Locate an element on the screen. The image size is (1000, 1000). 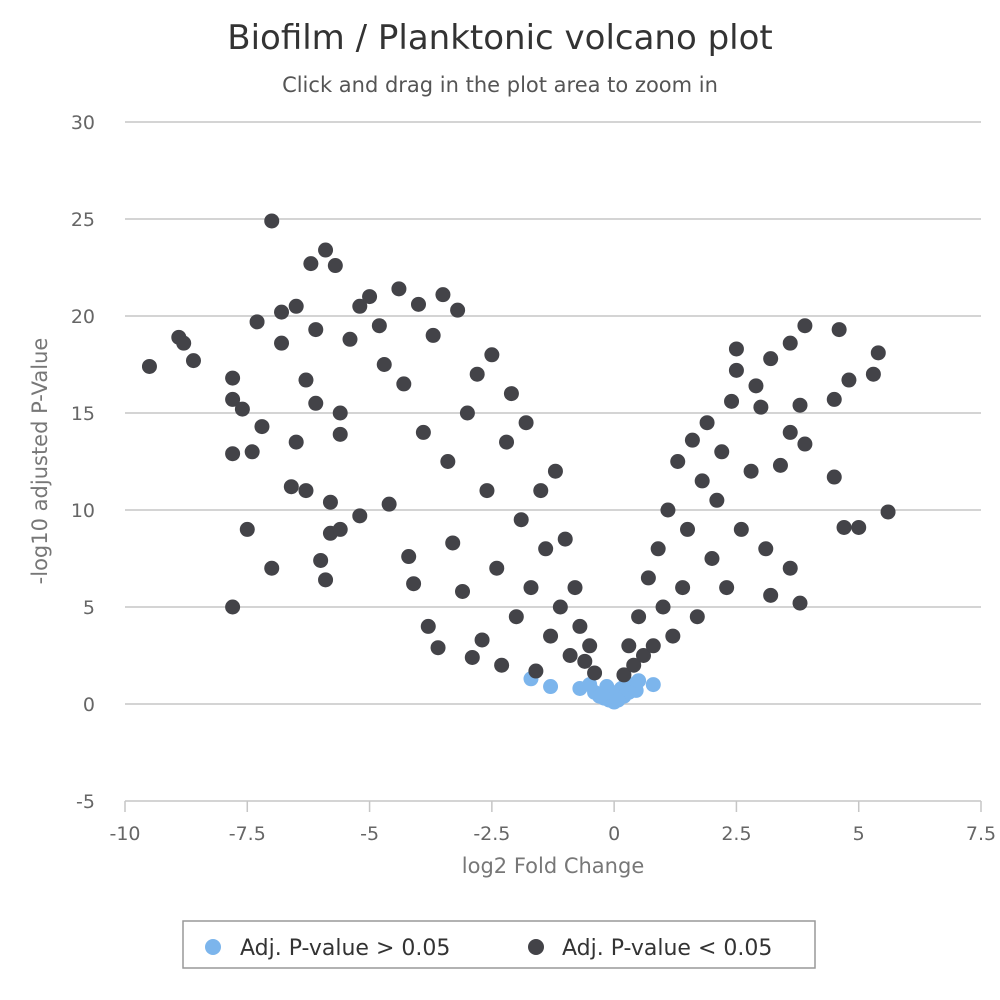
legend-label-significant: Adj. P-value < 0.05 is located at coordinates (667, 948).